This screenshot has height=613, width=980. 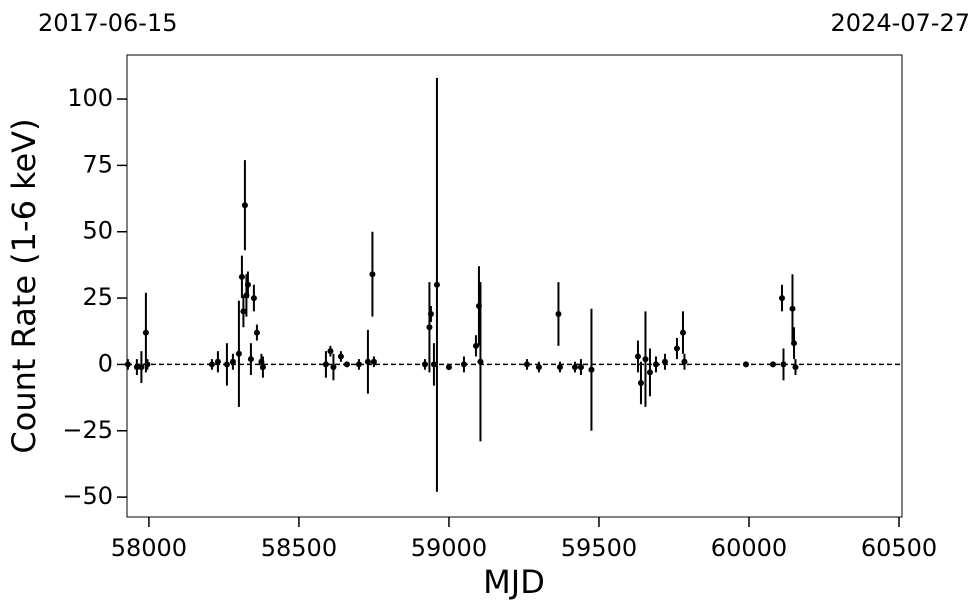 What do you see at coordinates (87, 496) in the screenshot?
I see `y-tick-label: −50` at bounding box center [87, 496].